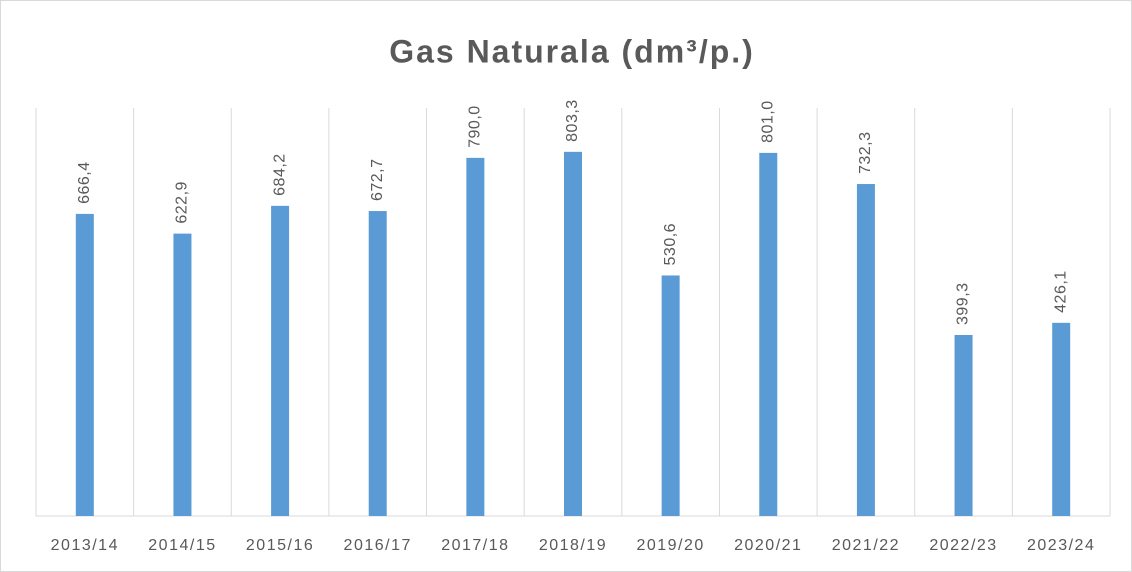 The image size is (1132, 572). What do you see at coordinates (768, 545) in the screenshot?
I see `x-tick-label: 2020/21` at bounding box center [768, 545].